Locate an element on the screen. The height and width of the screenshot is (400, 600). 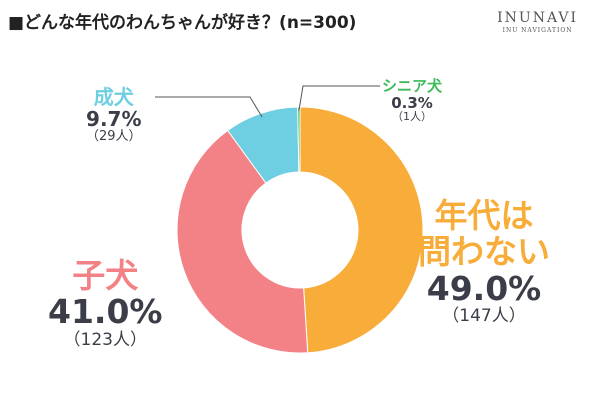
label-any-age-line-1: 年代は is located at coordinates (484, 215).